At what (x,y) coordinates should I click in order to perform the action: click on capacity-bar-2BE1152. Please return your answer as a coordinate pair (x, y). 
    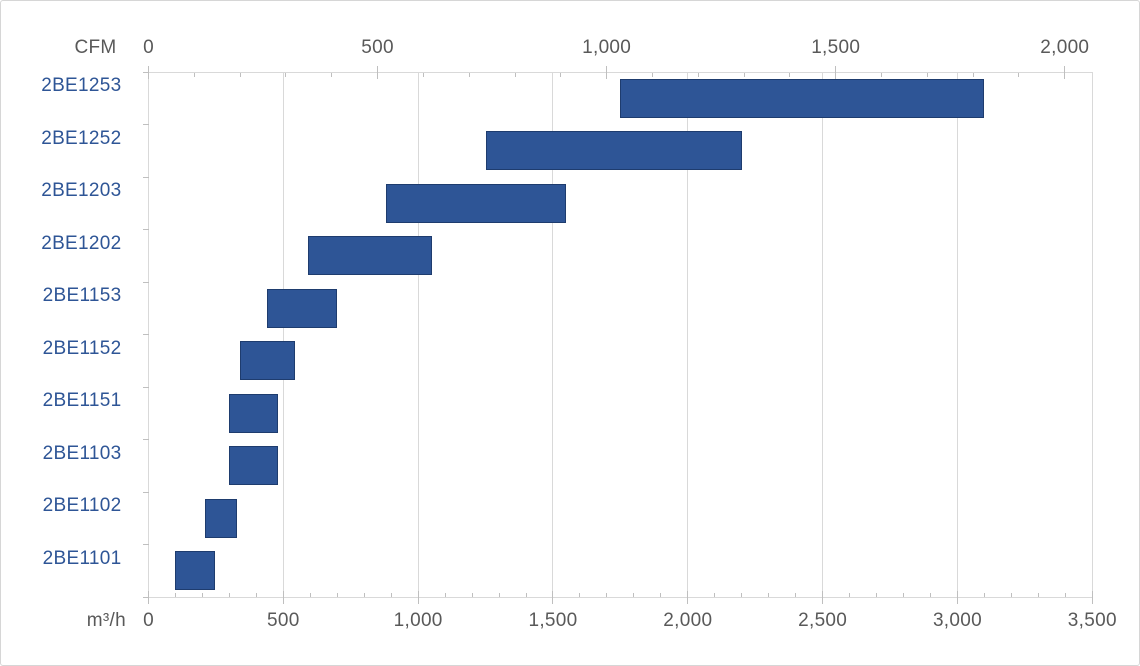
    Looking at the image, I should click on (268, 361).